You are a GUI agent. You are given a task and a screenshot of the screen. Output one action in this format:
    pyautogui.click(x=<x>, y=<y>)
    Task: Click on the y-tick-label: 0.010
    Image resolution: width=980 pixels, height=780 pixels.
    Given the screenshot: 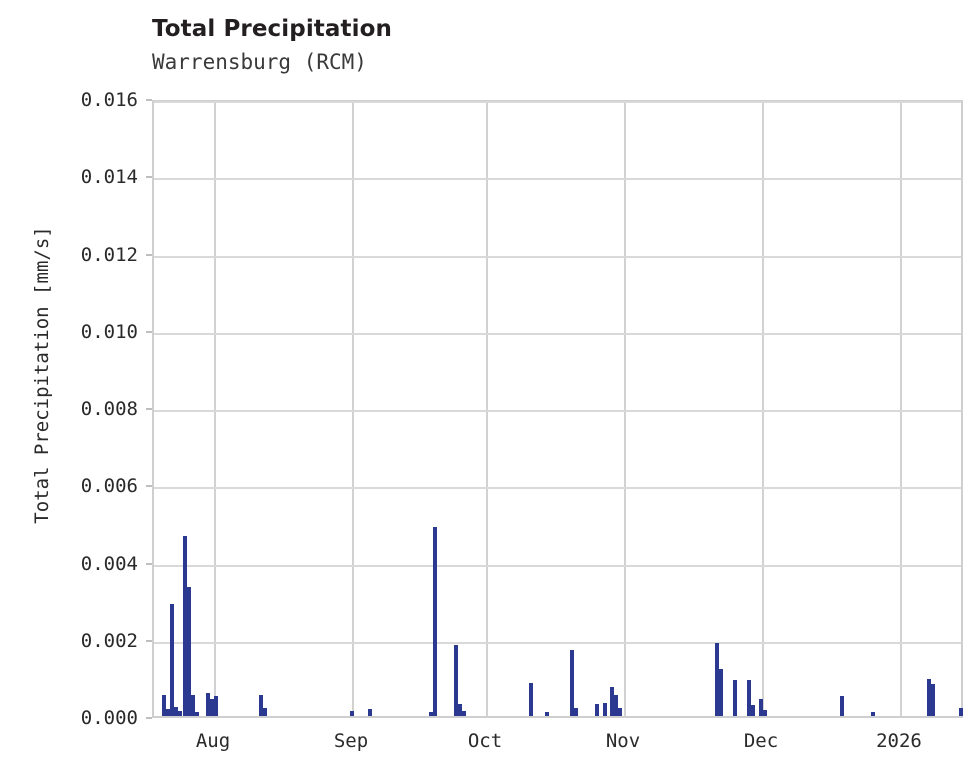 What is the action you would take?
    pyautogui.click(x=109, y=331)
    